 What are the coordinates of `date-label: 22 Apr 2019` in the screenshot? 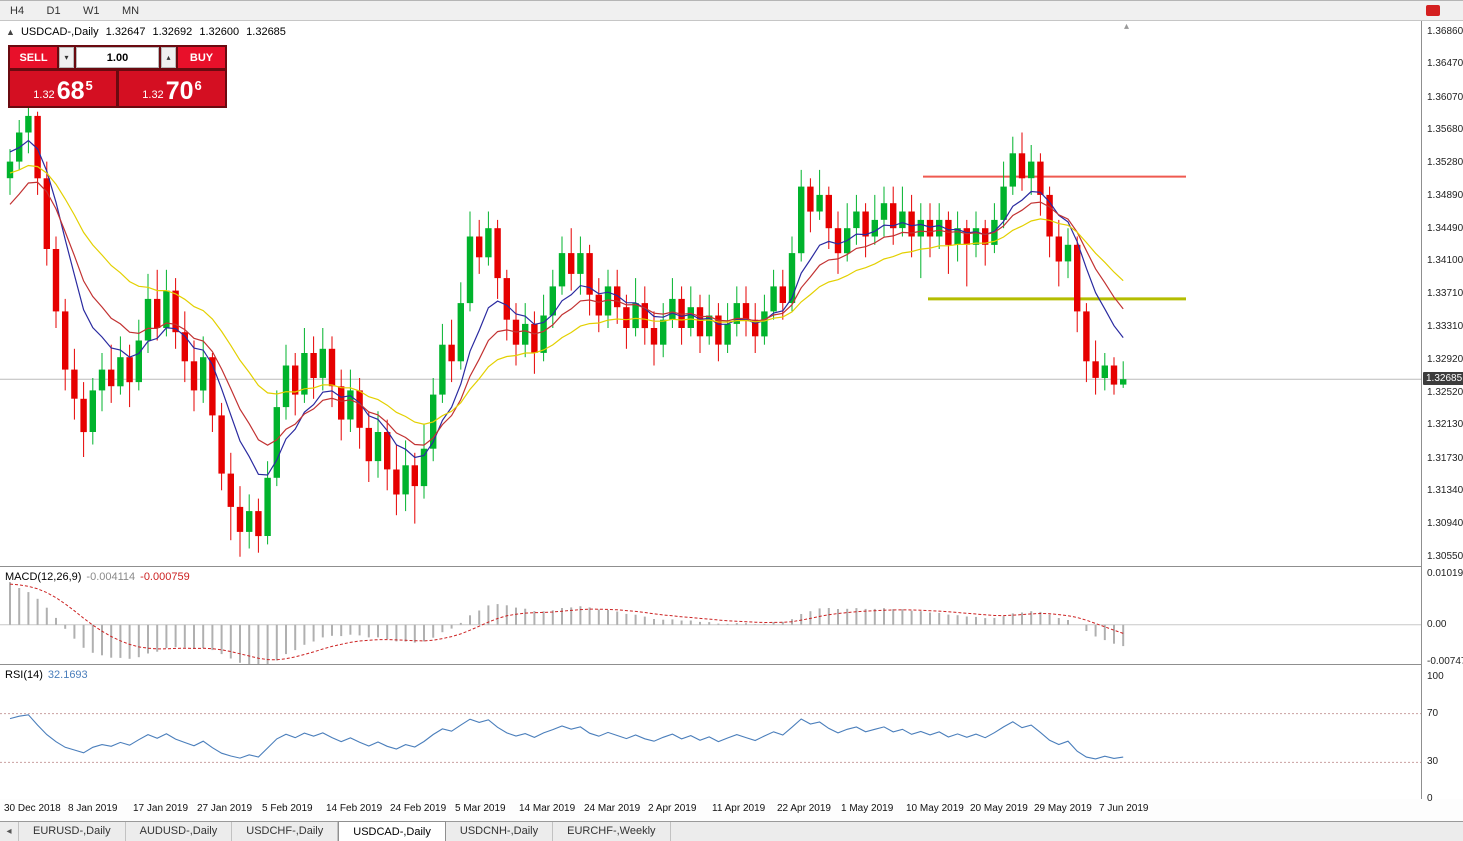 It's located at (804, 808).